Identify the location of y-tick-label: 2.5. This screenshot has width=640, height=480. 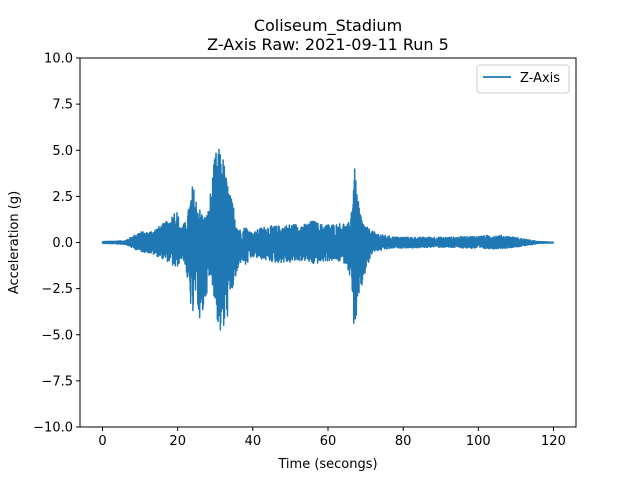
(62, 197).